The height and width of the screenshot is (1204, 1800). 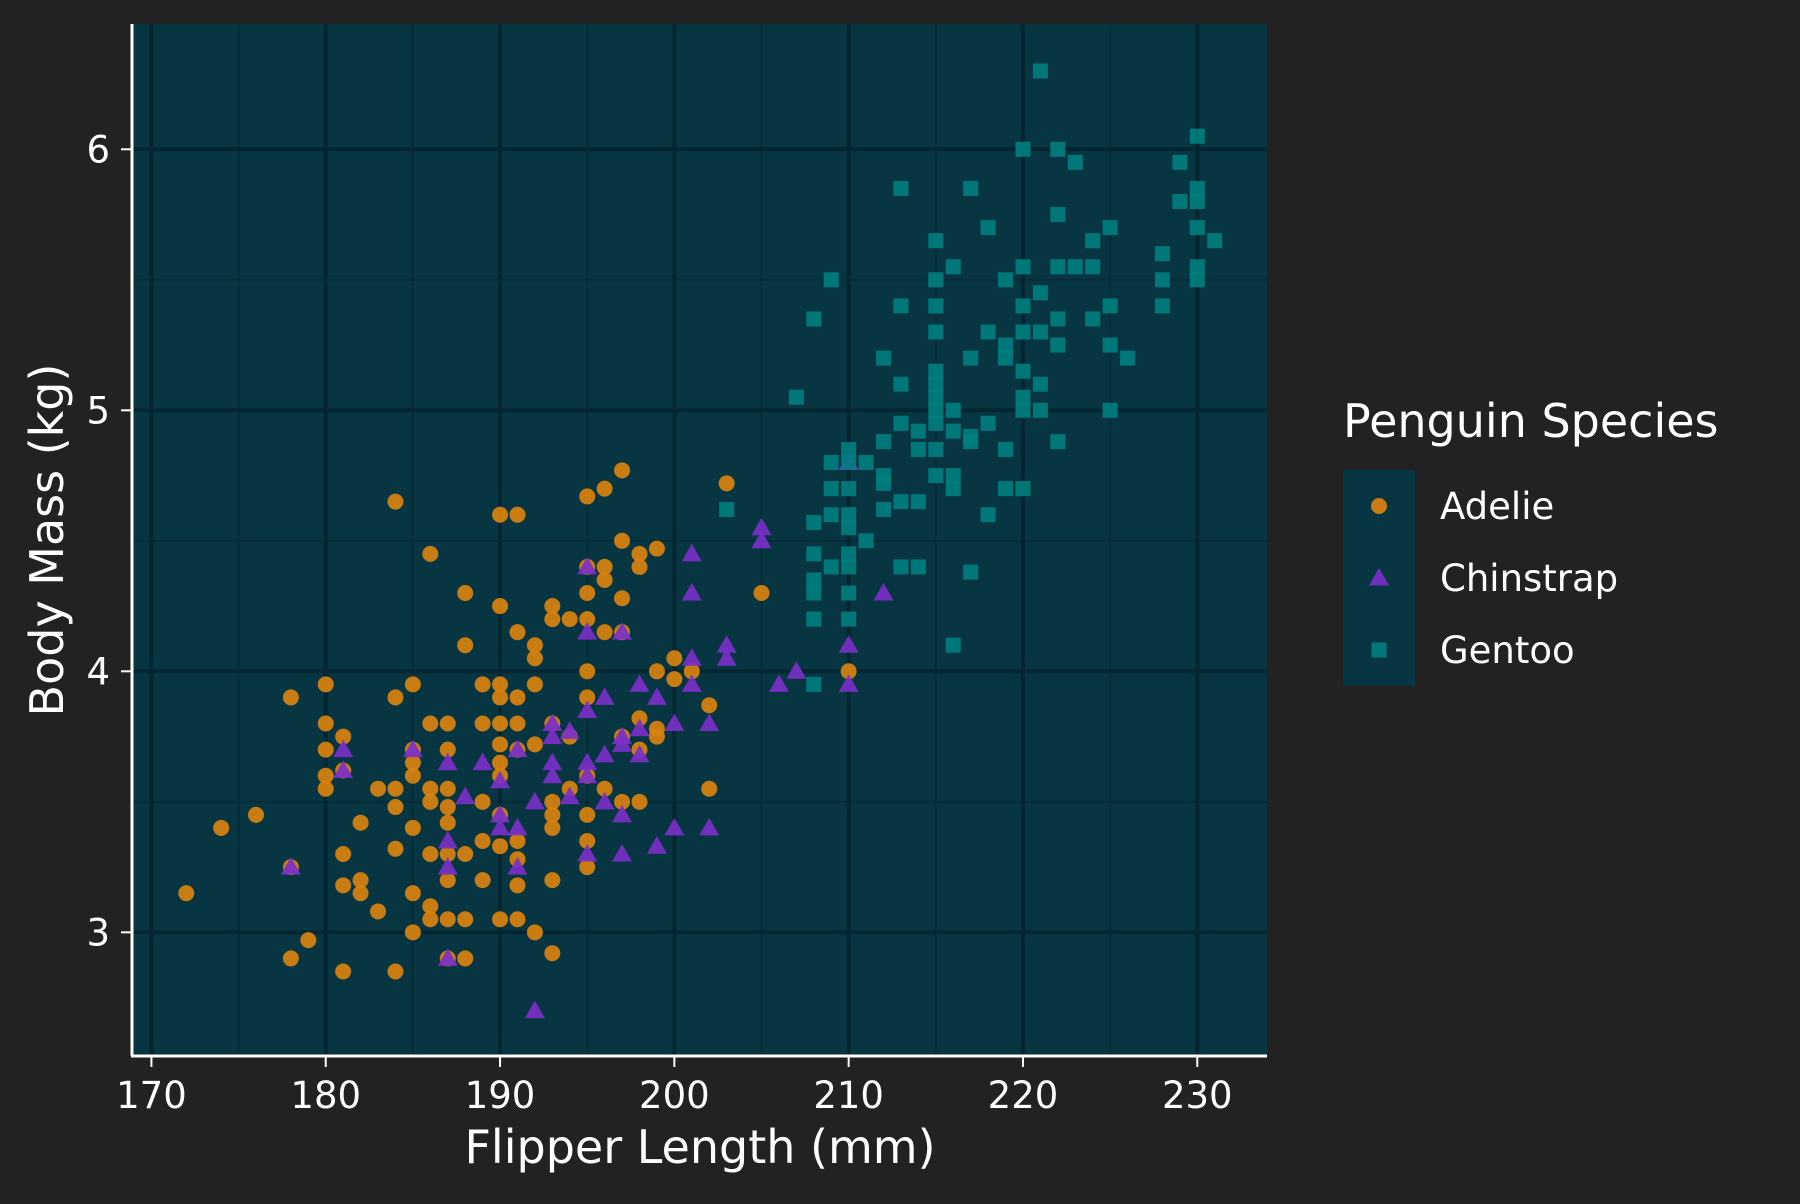 What do you see at coordinates (1197, 1095) in the screenshot?
I see `x-tick-label: 230` at bounding box center [1197, 1095].